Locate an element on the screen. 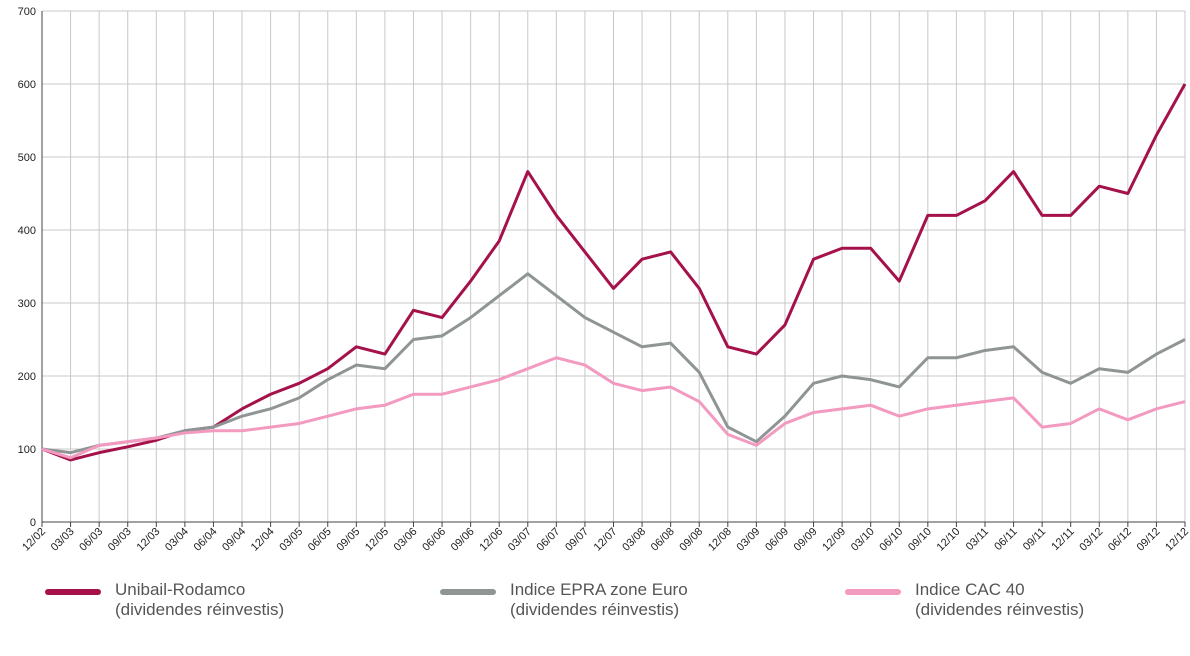 The image size is (1190, 656). x-tick-label: 09/08 is located at coordinates (691, 540).